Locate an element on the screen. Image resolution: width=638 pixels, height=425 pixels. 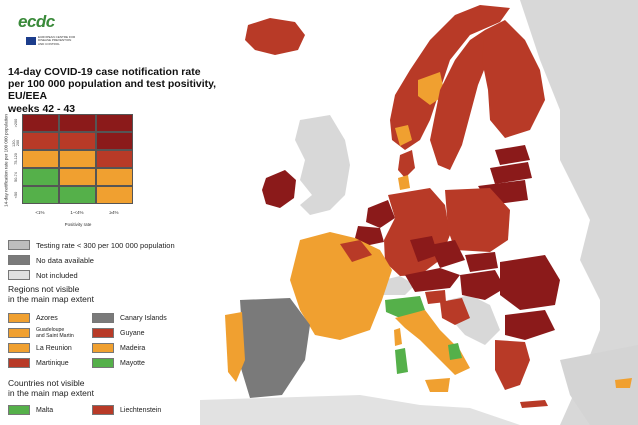
belgium is located at coordinates (369, 236).